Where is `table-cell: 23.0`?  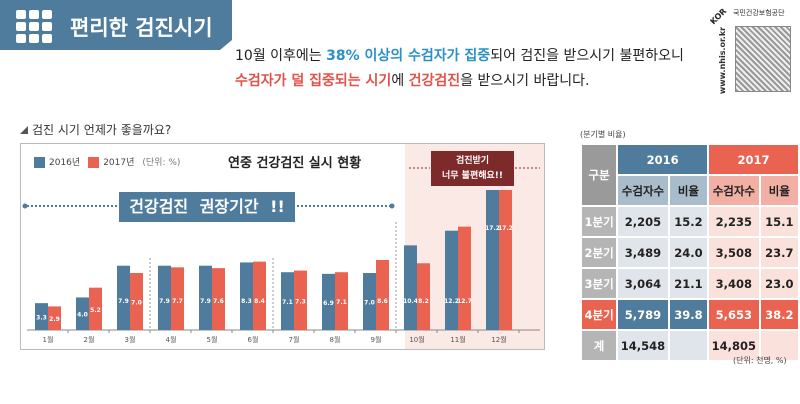 table-cell: 23.0 is located at coordinates (779, 283).